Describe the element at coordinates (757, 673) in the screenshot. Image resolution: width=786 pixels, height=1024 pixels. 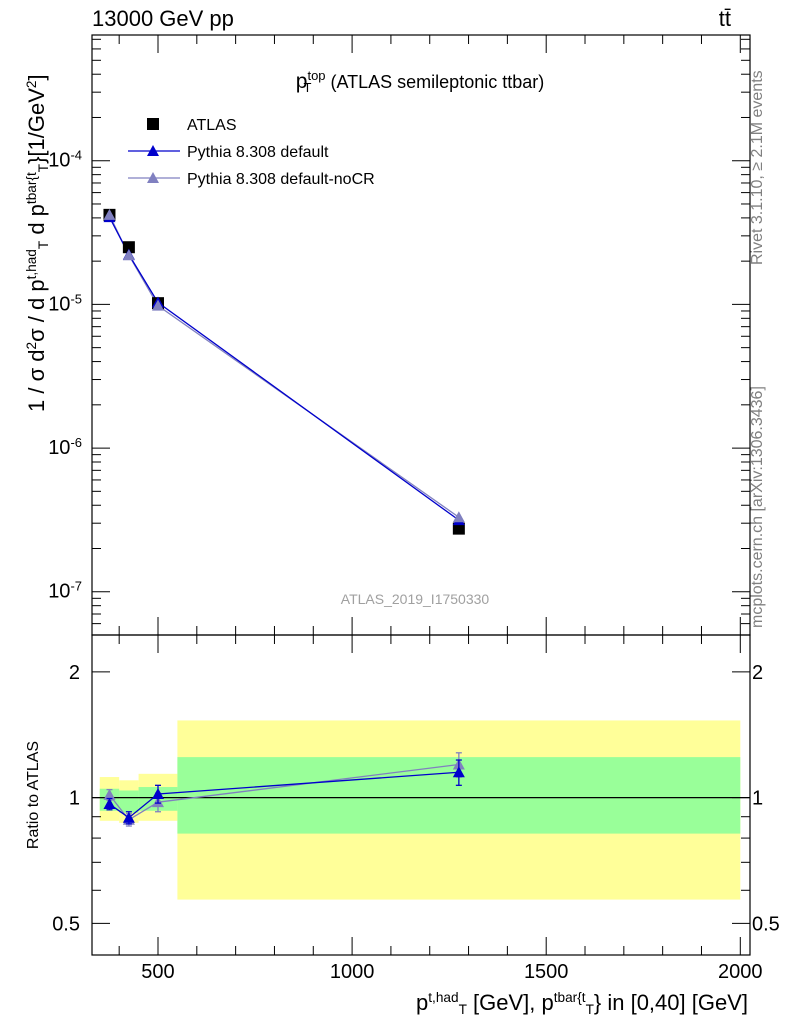
I see `ratio-y-tick-label-right: 2` at that location.